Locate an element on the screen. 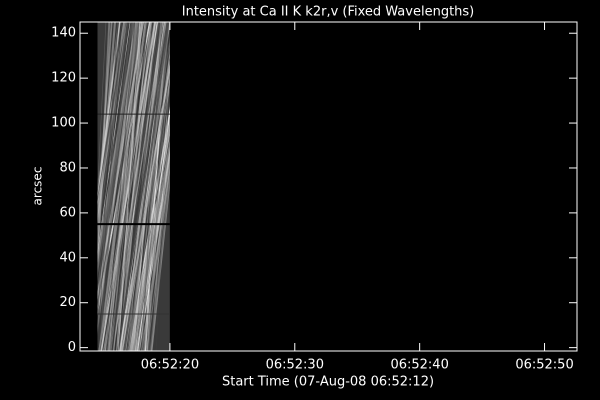  x-tick-label: 06:52:40 is located at coordinates (419, 365).